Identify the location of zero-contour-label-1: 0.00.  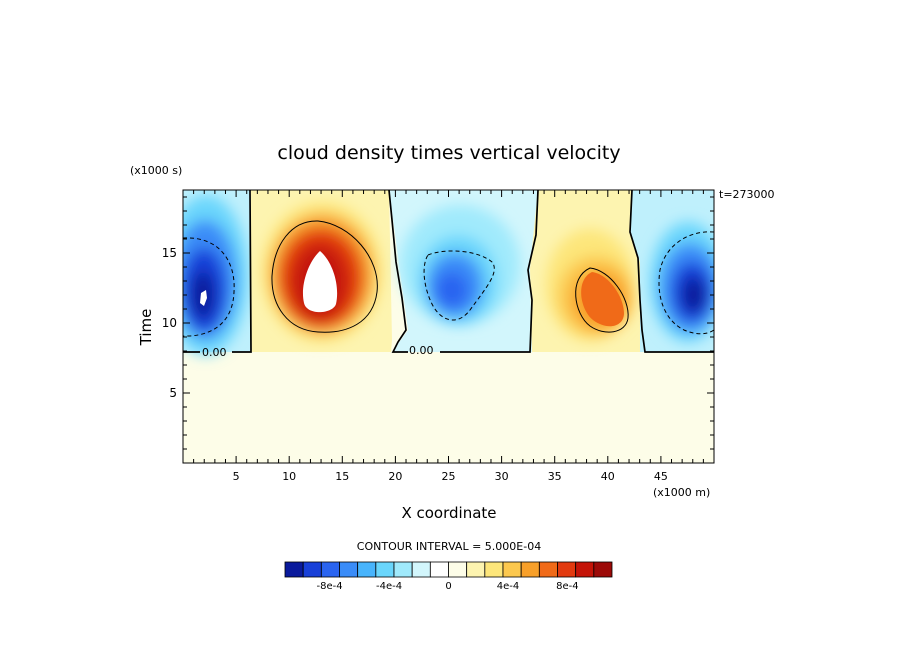
(214, 352).